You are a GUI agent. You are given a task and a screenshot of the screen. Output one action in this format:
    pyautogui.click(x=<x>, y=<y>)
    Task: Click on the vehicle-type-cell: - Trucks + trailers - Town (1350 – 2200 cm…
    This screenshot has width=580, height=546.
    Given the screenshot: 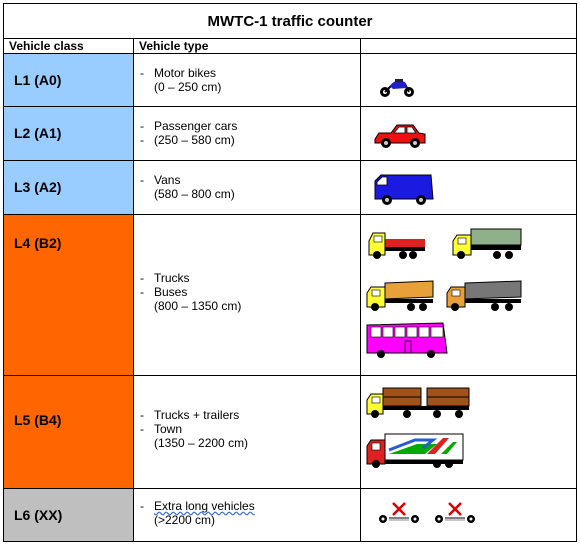 What is the action you would take?
    pyautogui.click(x=247, y=432)
    